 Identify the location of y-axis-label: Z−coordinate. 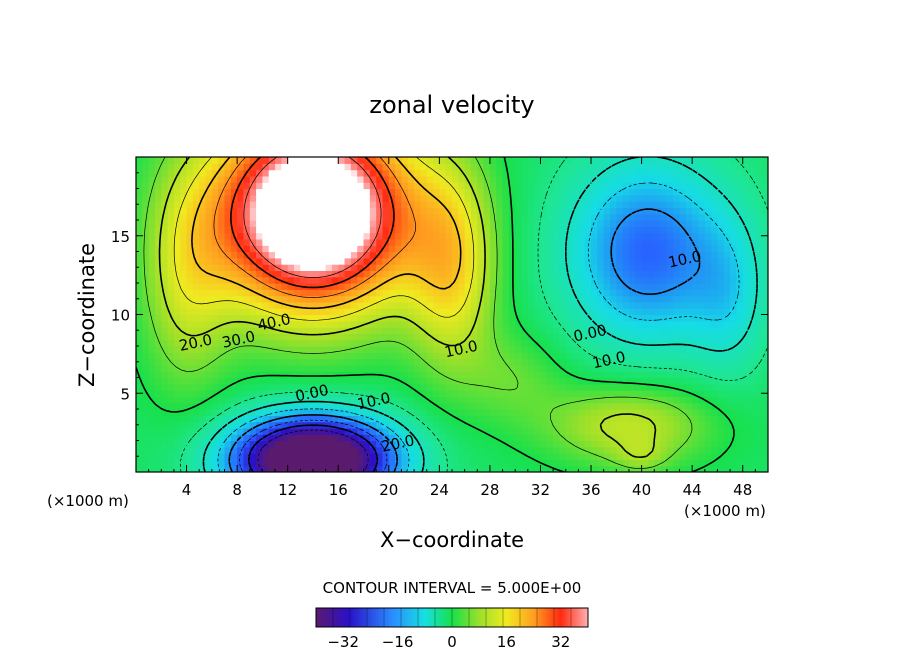
(87, 315).